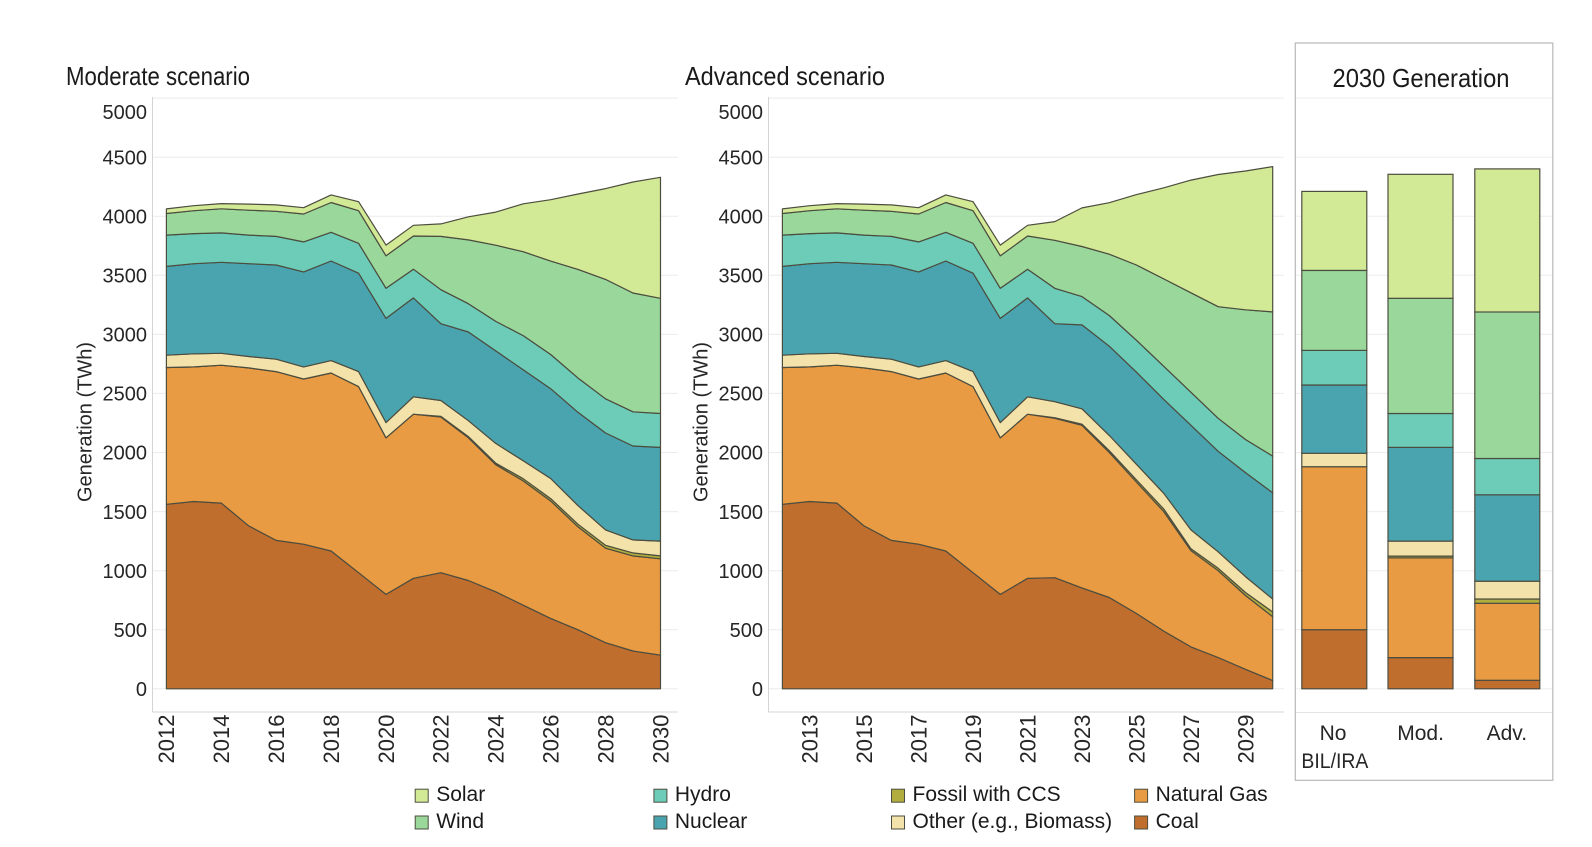 The height and width of the screenshot is (847, 1592). Describe the element at coordinates (551, 739) in the screenshot. I see `svg-text: 2026` at that location.